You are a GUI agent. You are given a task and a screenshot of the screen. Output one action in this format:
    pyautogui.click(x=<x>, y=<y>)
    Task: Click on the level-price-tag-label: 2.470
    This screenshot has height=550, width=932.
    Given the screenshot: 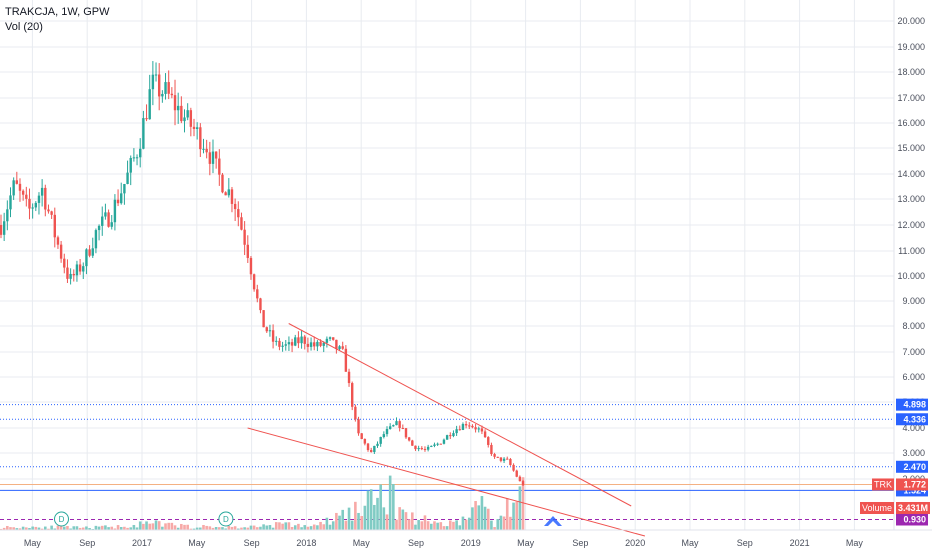 What is the action you would take?
    pyautogui.click(x=914, y=467)
    